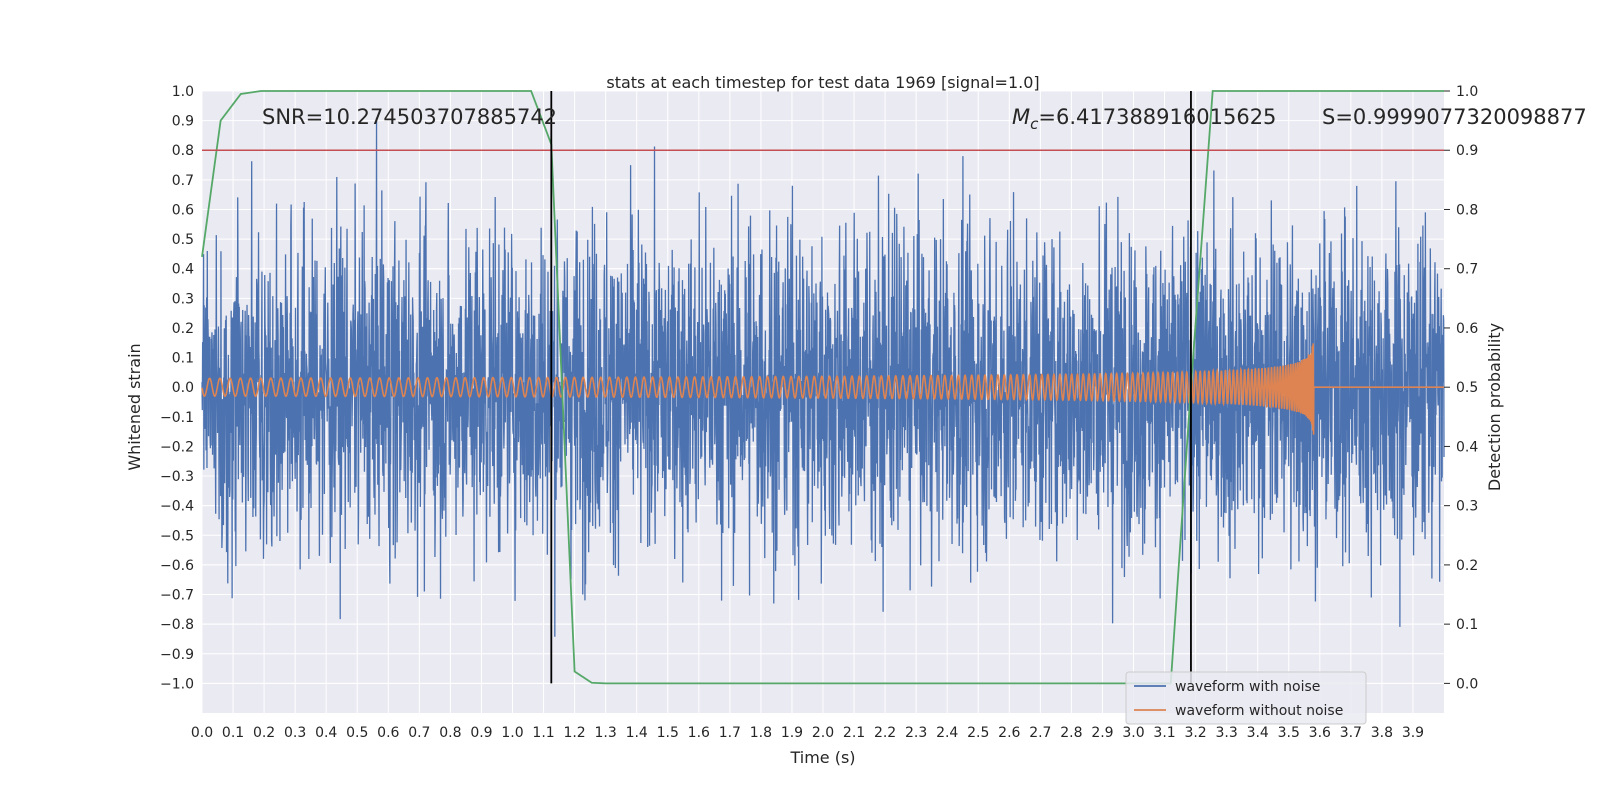  Describe the element at coordinates (512, 733) in the screenshot. I see `x-tick-label: 1.0` at that location.